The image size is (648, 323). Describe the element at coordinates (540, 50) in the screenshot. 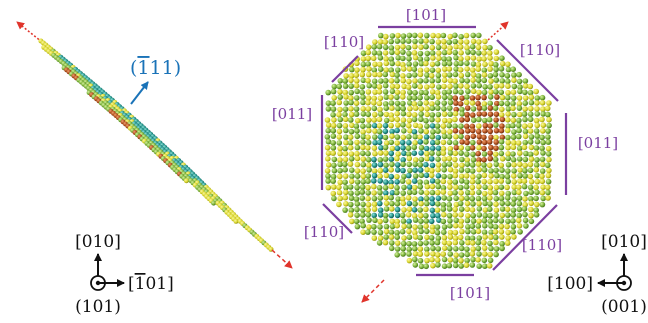

I see `facet-label-top-right: [110]` at that location.